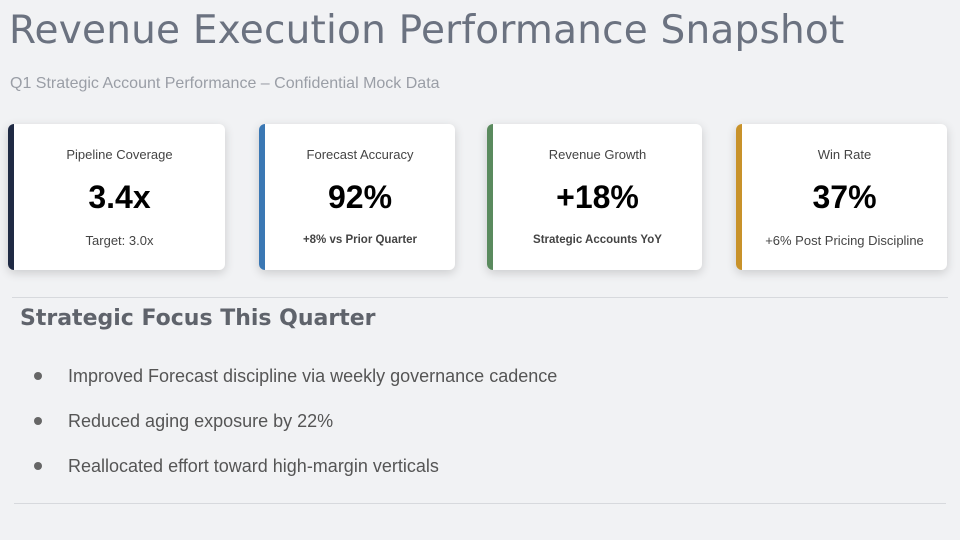 The width and height of the screenshot is (960, 540). What do you see at coordinates (360, 154) in the screenshot?
I see `kpi-label: Forecast Accuracy` at bounding box center [360, 154].